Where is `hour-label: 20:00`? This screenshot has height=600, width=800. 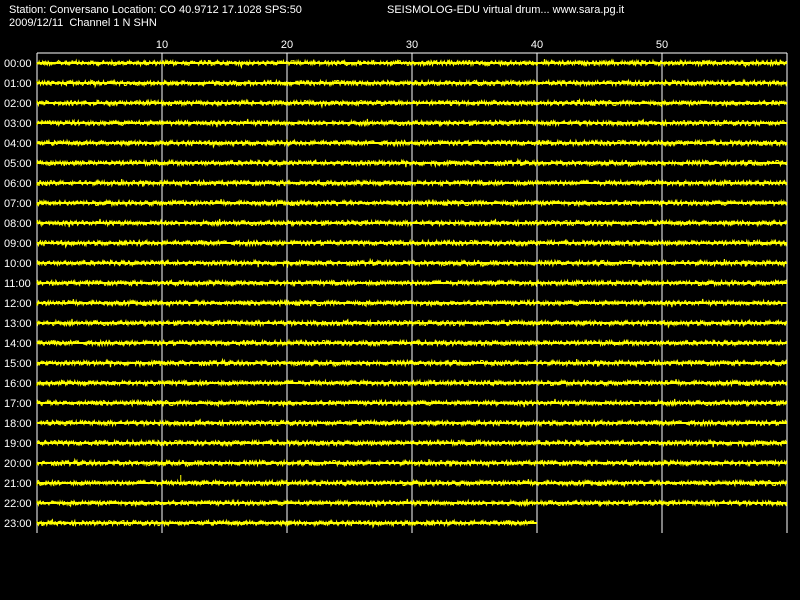 hour-label: 20:00 is located at coordinates (18, 464).